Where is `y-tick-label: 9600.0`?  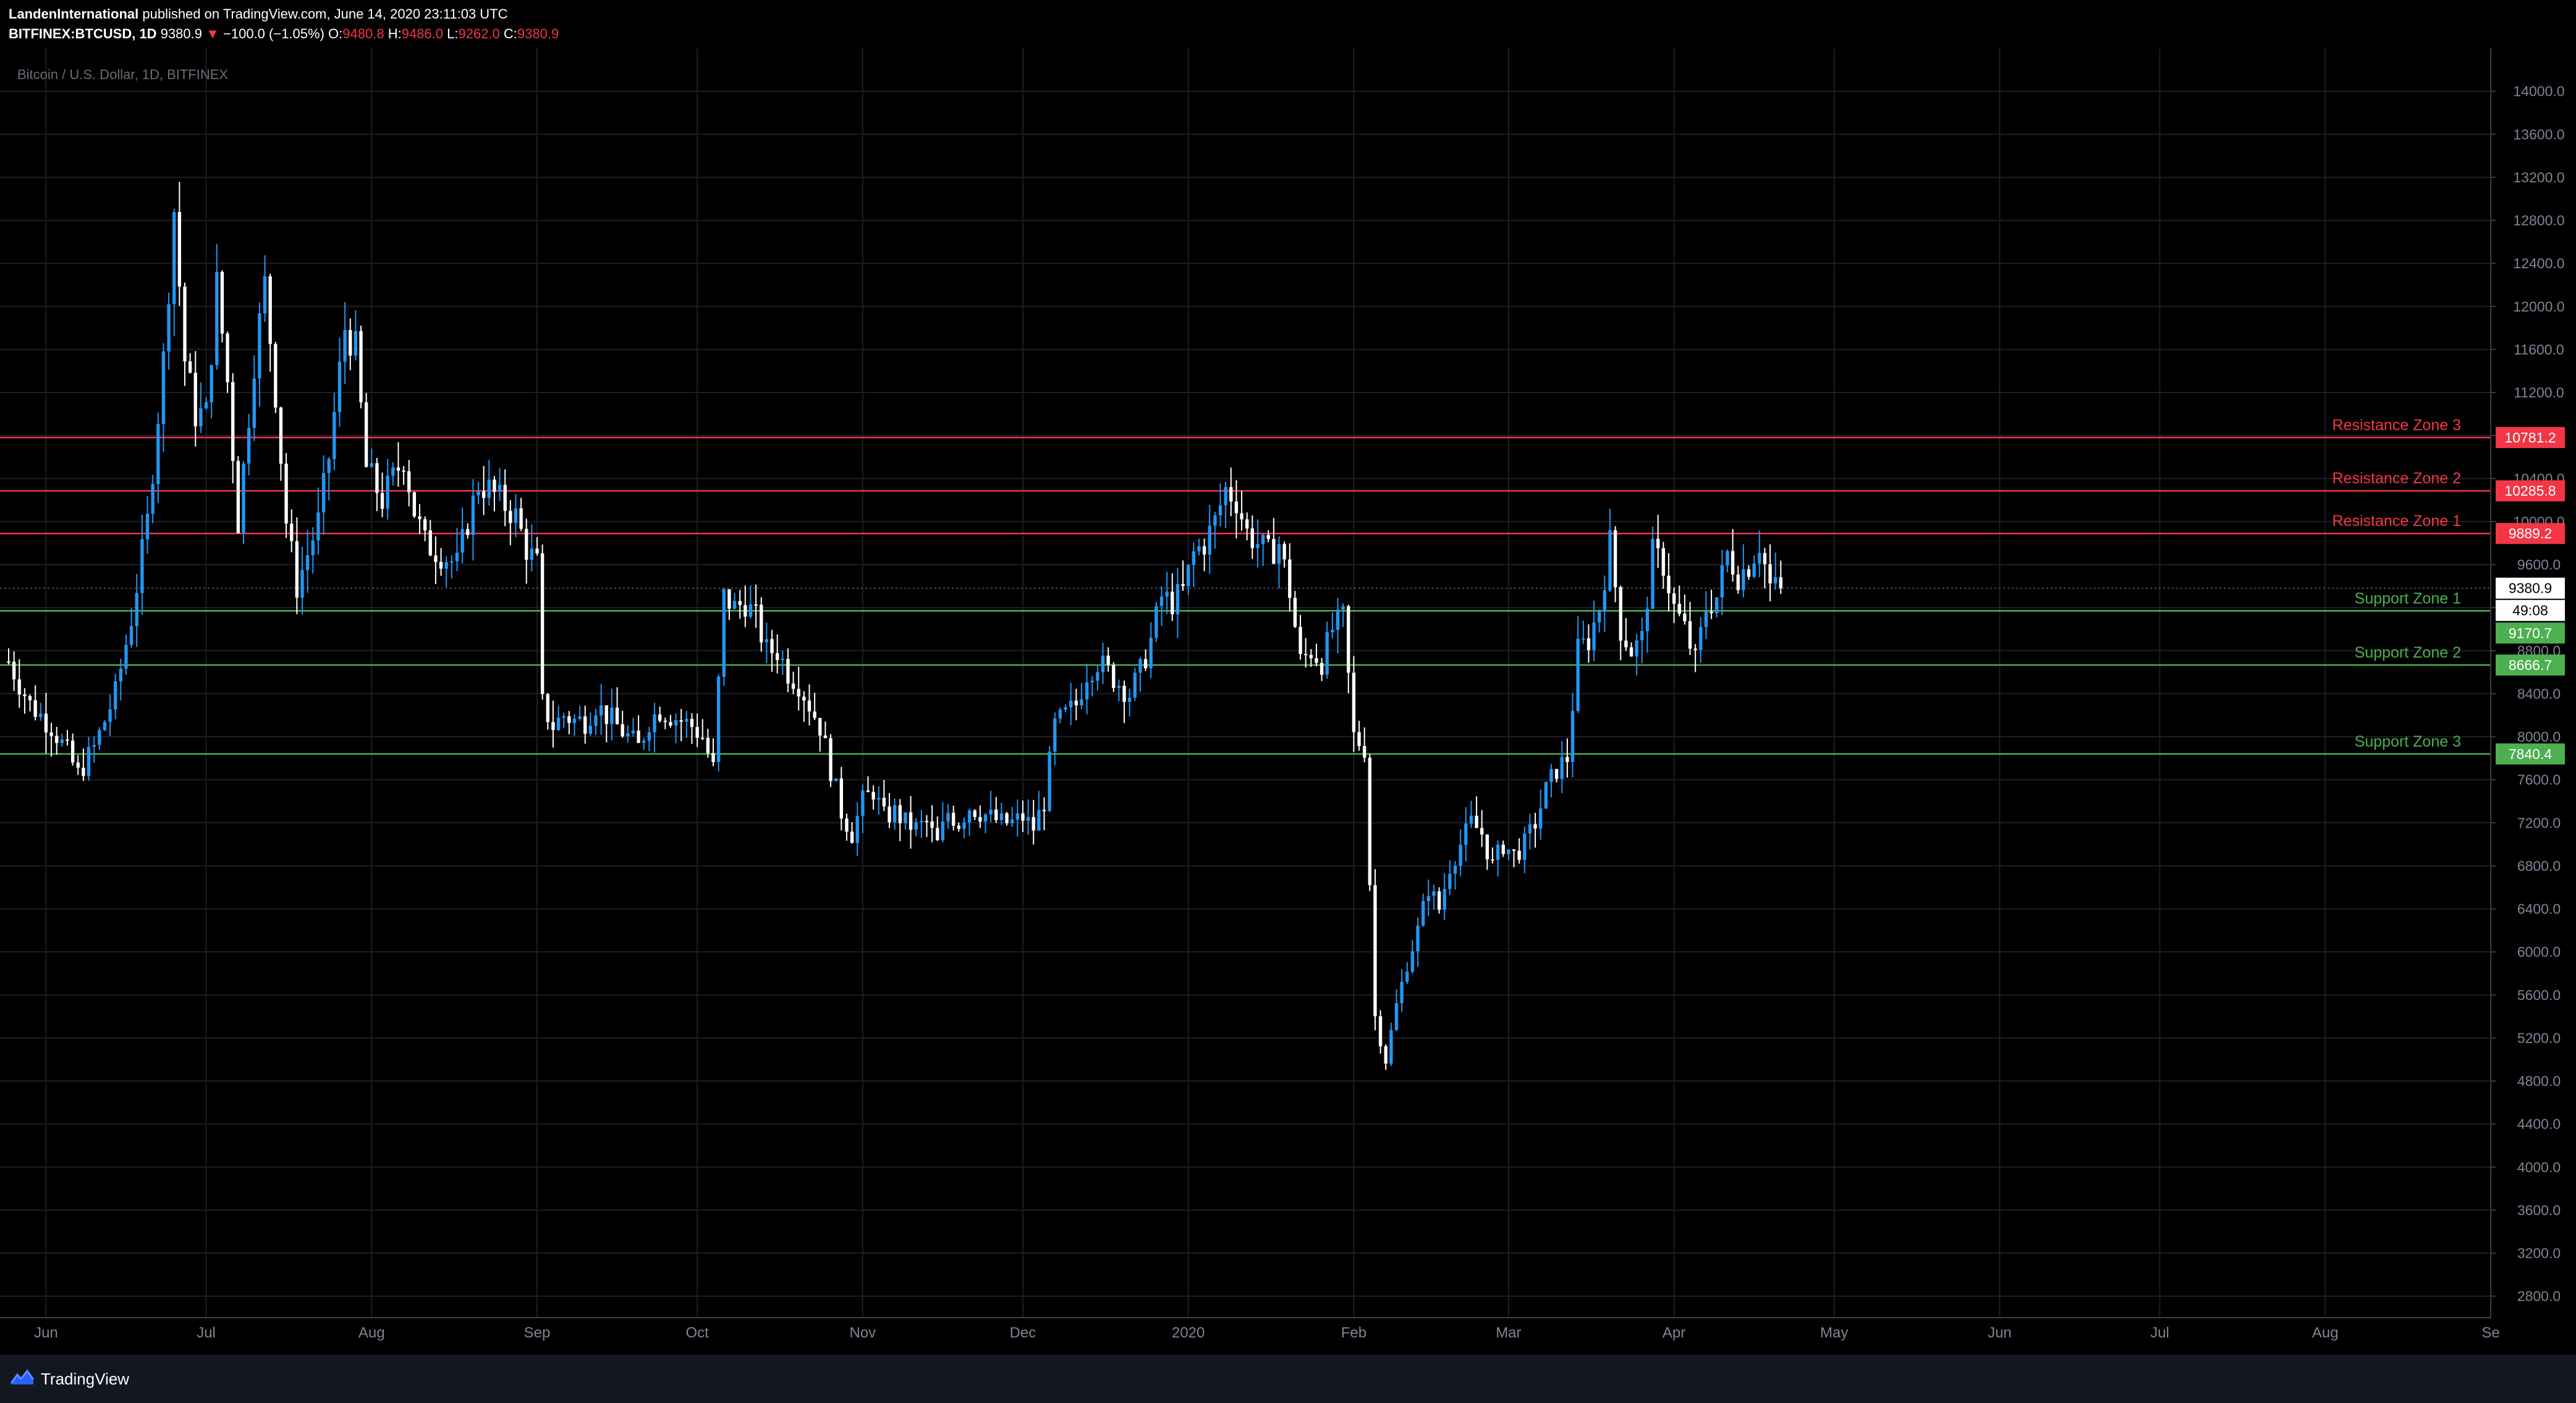 y-tick-label: 9600.0 is located at coordinates (2539, 565).